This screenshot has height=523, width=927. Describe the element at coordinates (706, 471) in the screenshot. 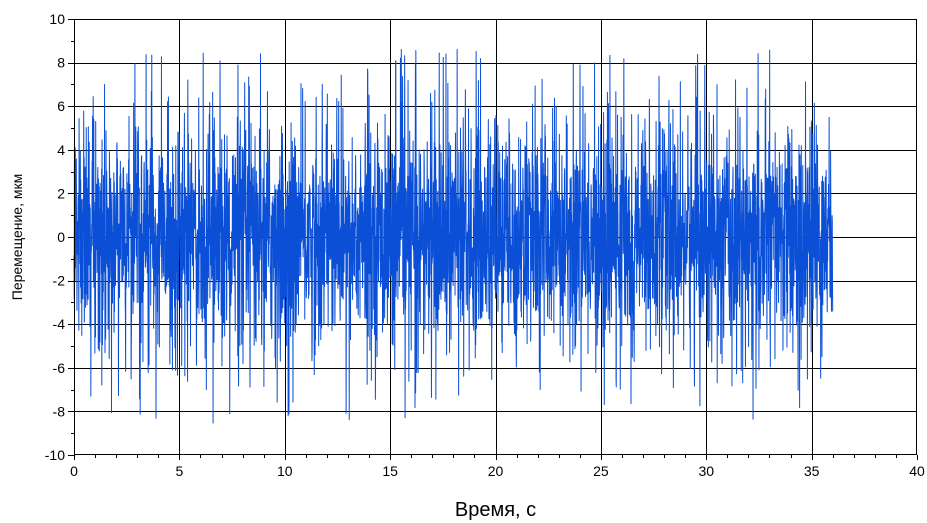

I see `x-tick-label: 30` at that location.